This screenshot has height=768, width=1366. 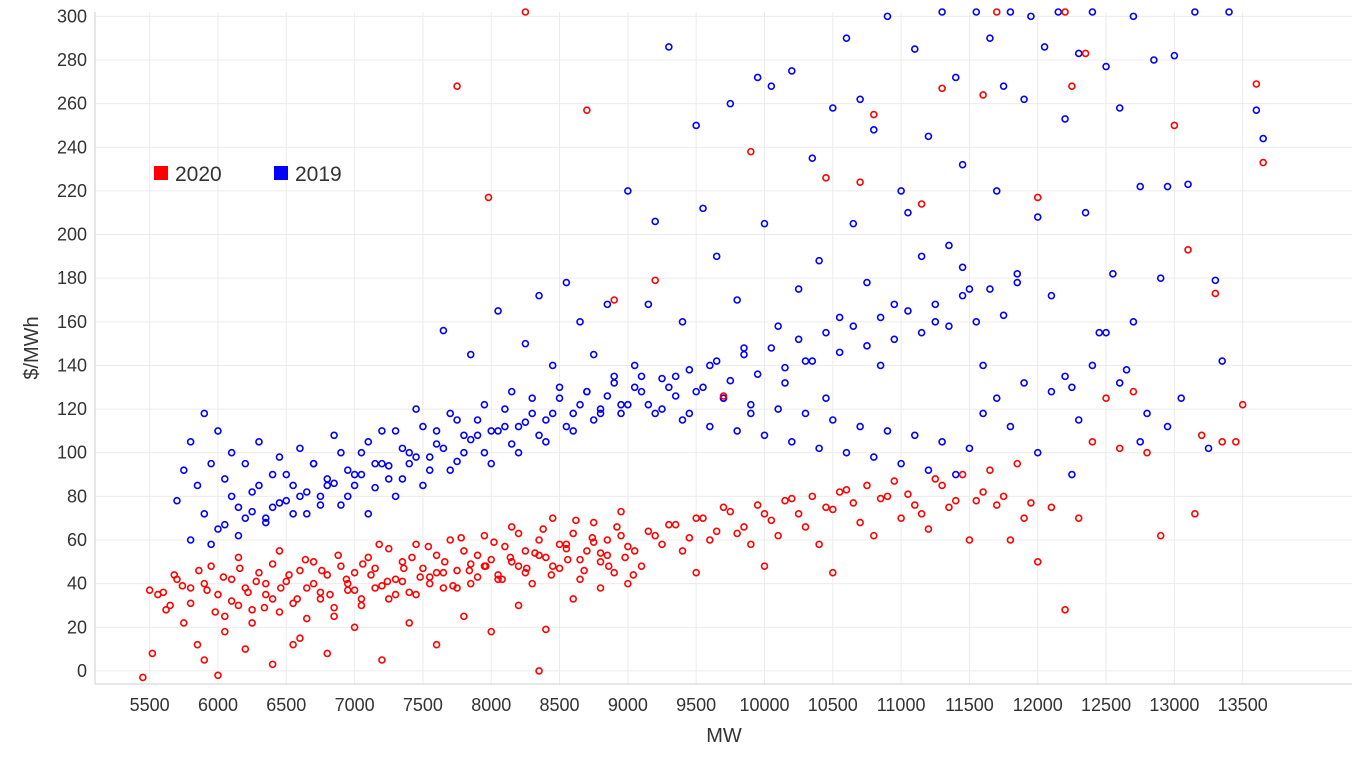 What do you see at coordinates (355, 705) in the screenshot?
I see `x-tick-label: 7000` at bounding box center [355, 705].